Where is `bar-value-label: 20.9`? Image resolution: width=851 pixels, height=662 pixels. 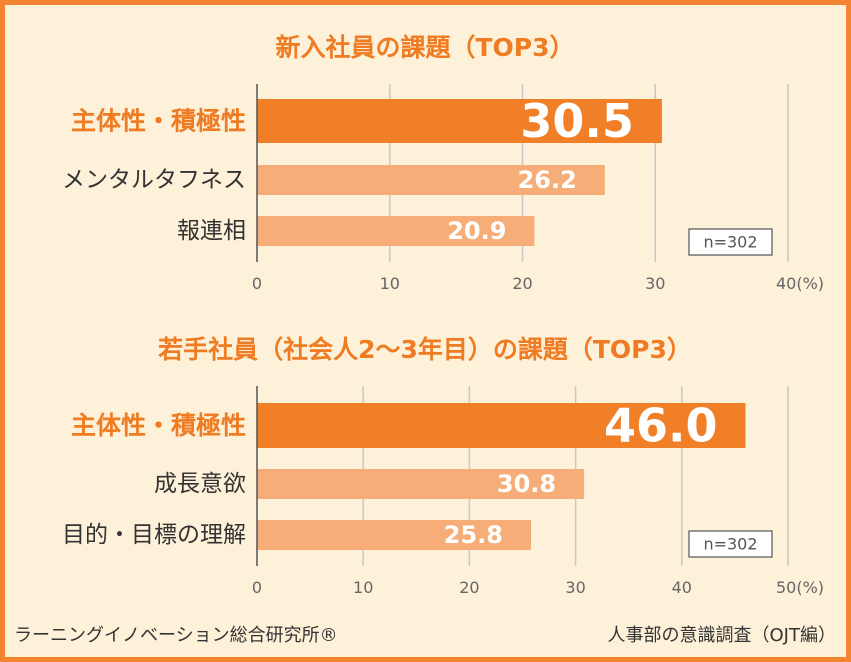
bar-value-label: 20.9 is located at coordinates (476, 231).